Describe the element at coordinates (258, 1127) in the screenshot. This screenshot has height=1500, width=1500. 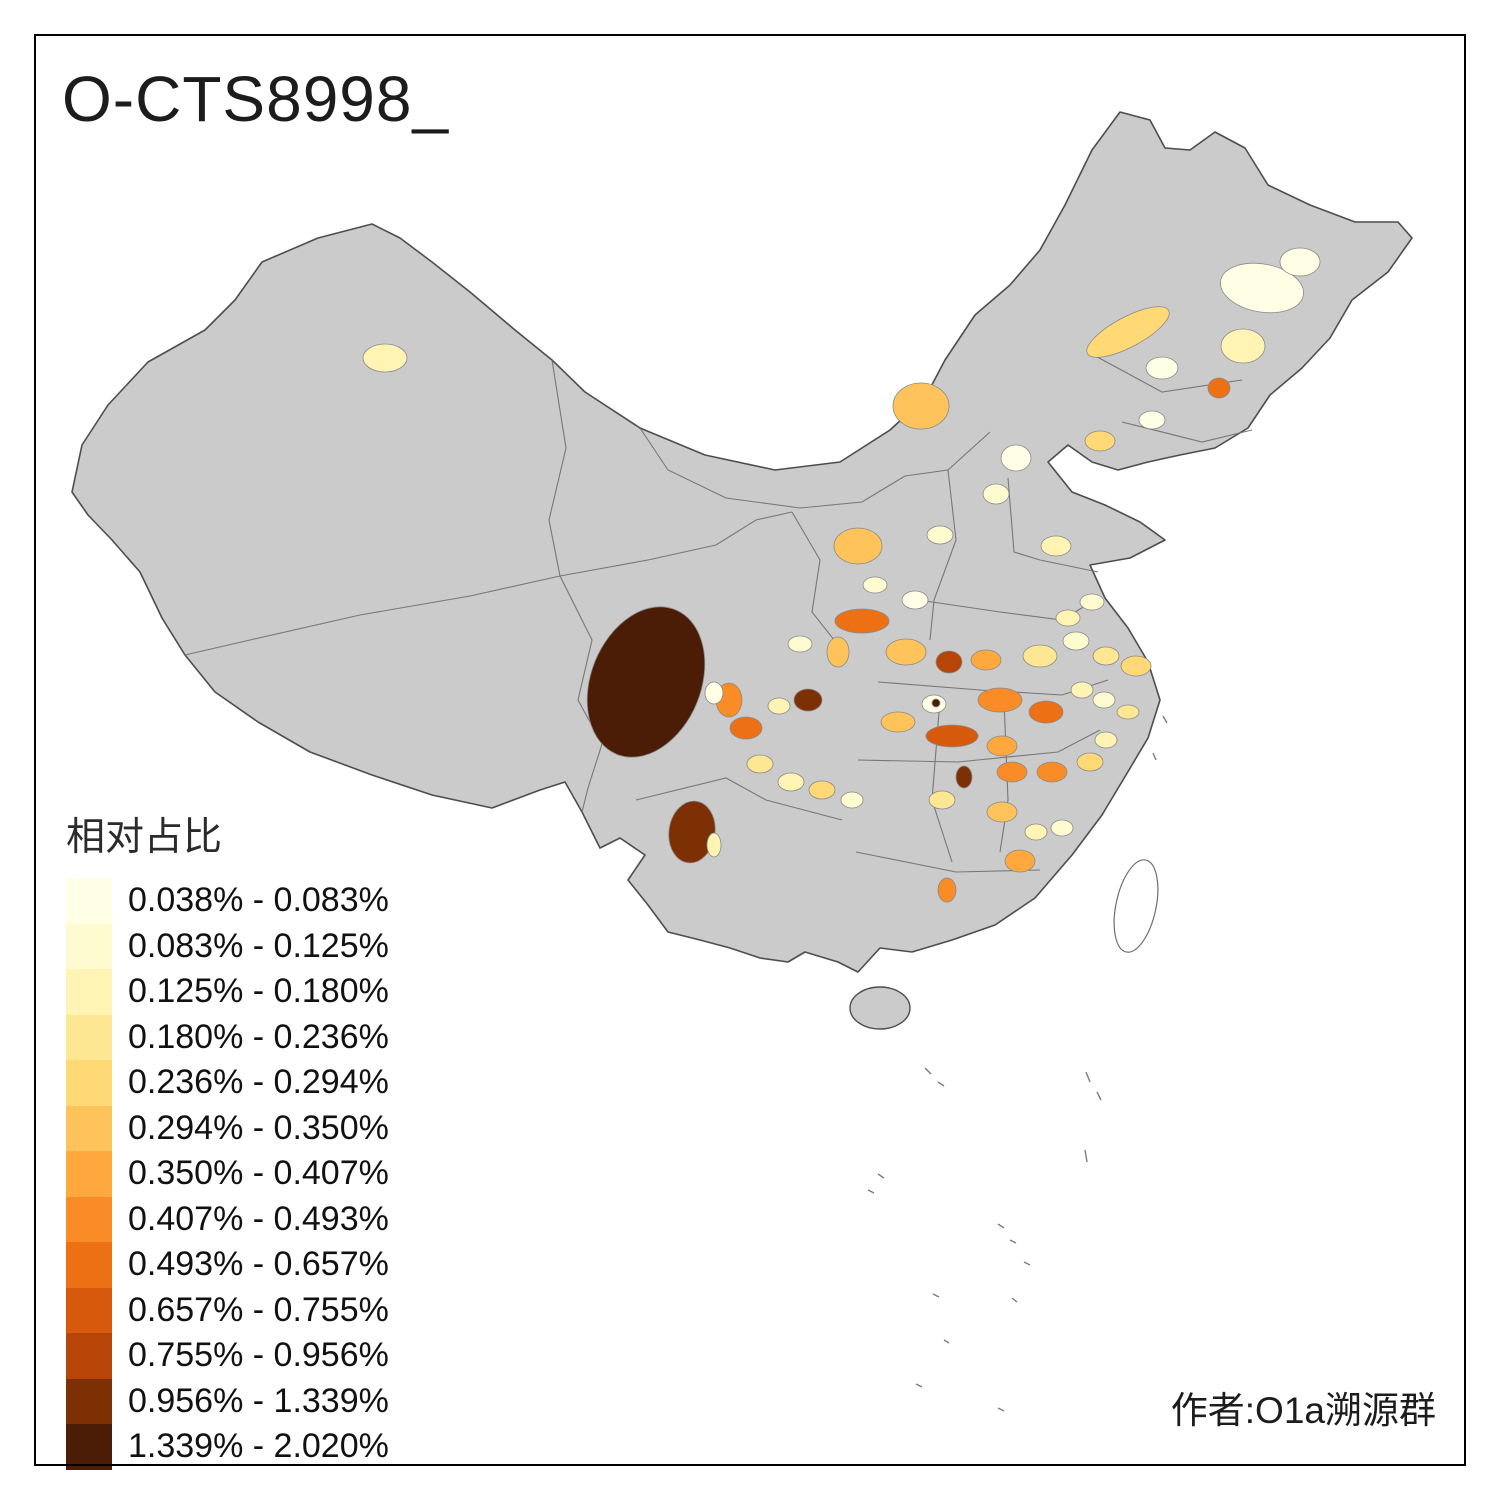
I see `legend-class-label: 0.294% - 0.350%` at that location.